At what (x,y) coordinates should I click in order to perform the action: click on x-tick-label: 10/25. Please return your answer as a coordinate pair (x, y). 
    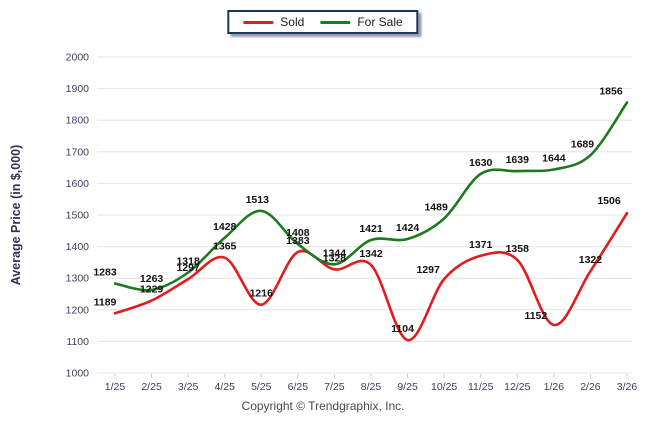
    Looking at the image, I should click on (444, 387).